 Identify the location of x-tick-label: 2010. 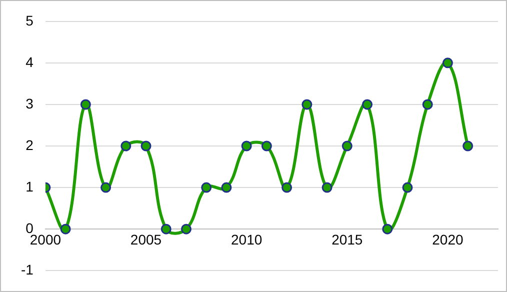
(246, 239).